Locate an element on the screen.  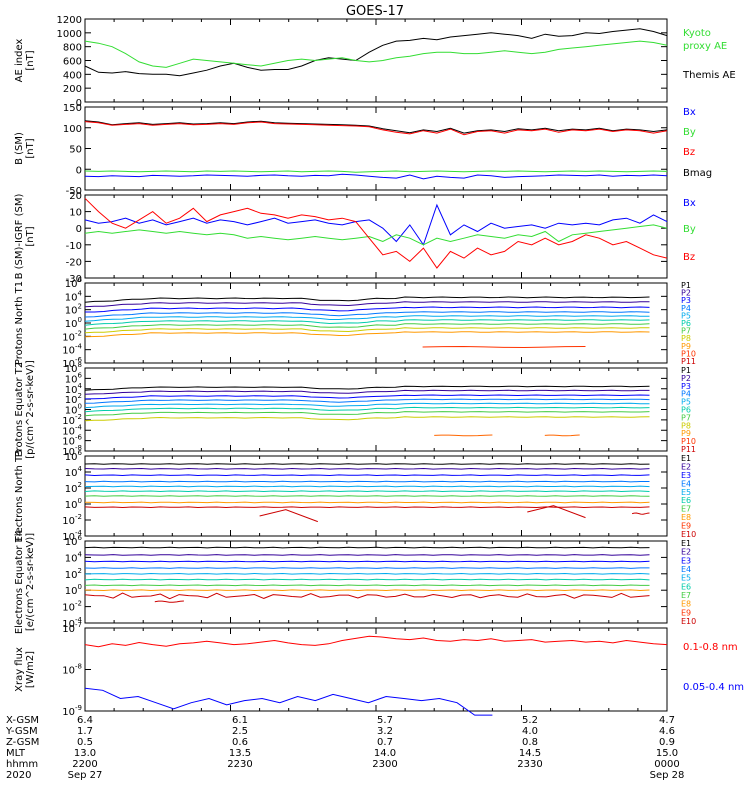
y-tick-label: 20 is located at coordinates (75, 196).